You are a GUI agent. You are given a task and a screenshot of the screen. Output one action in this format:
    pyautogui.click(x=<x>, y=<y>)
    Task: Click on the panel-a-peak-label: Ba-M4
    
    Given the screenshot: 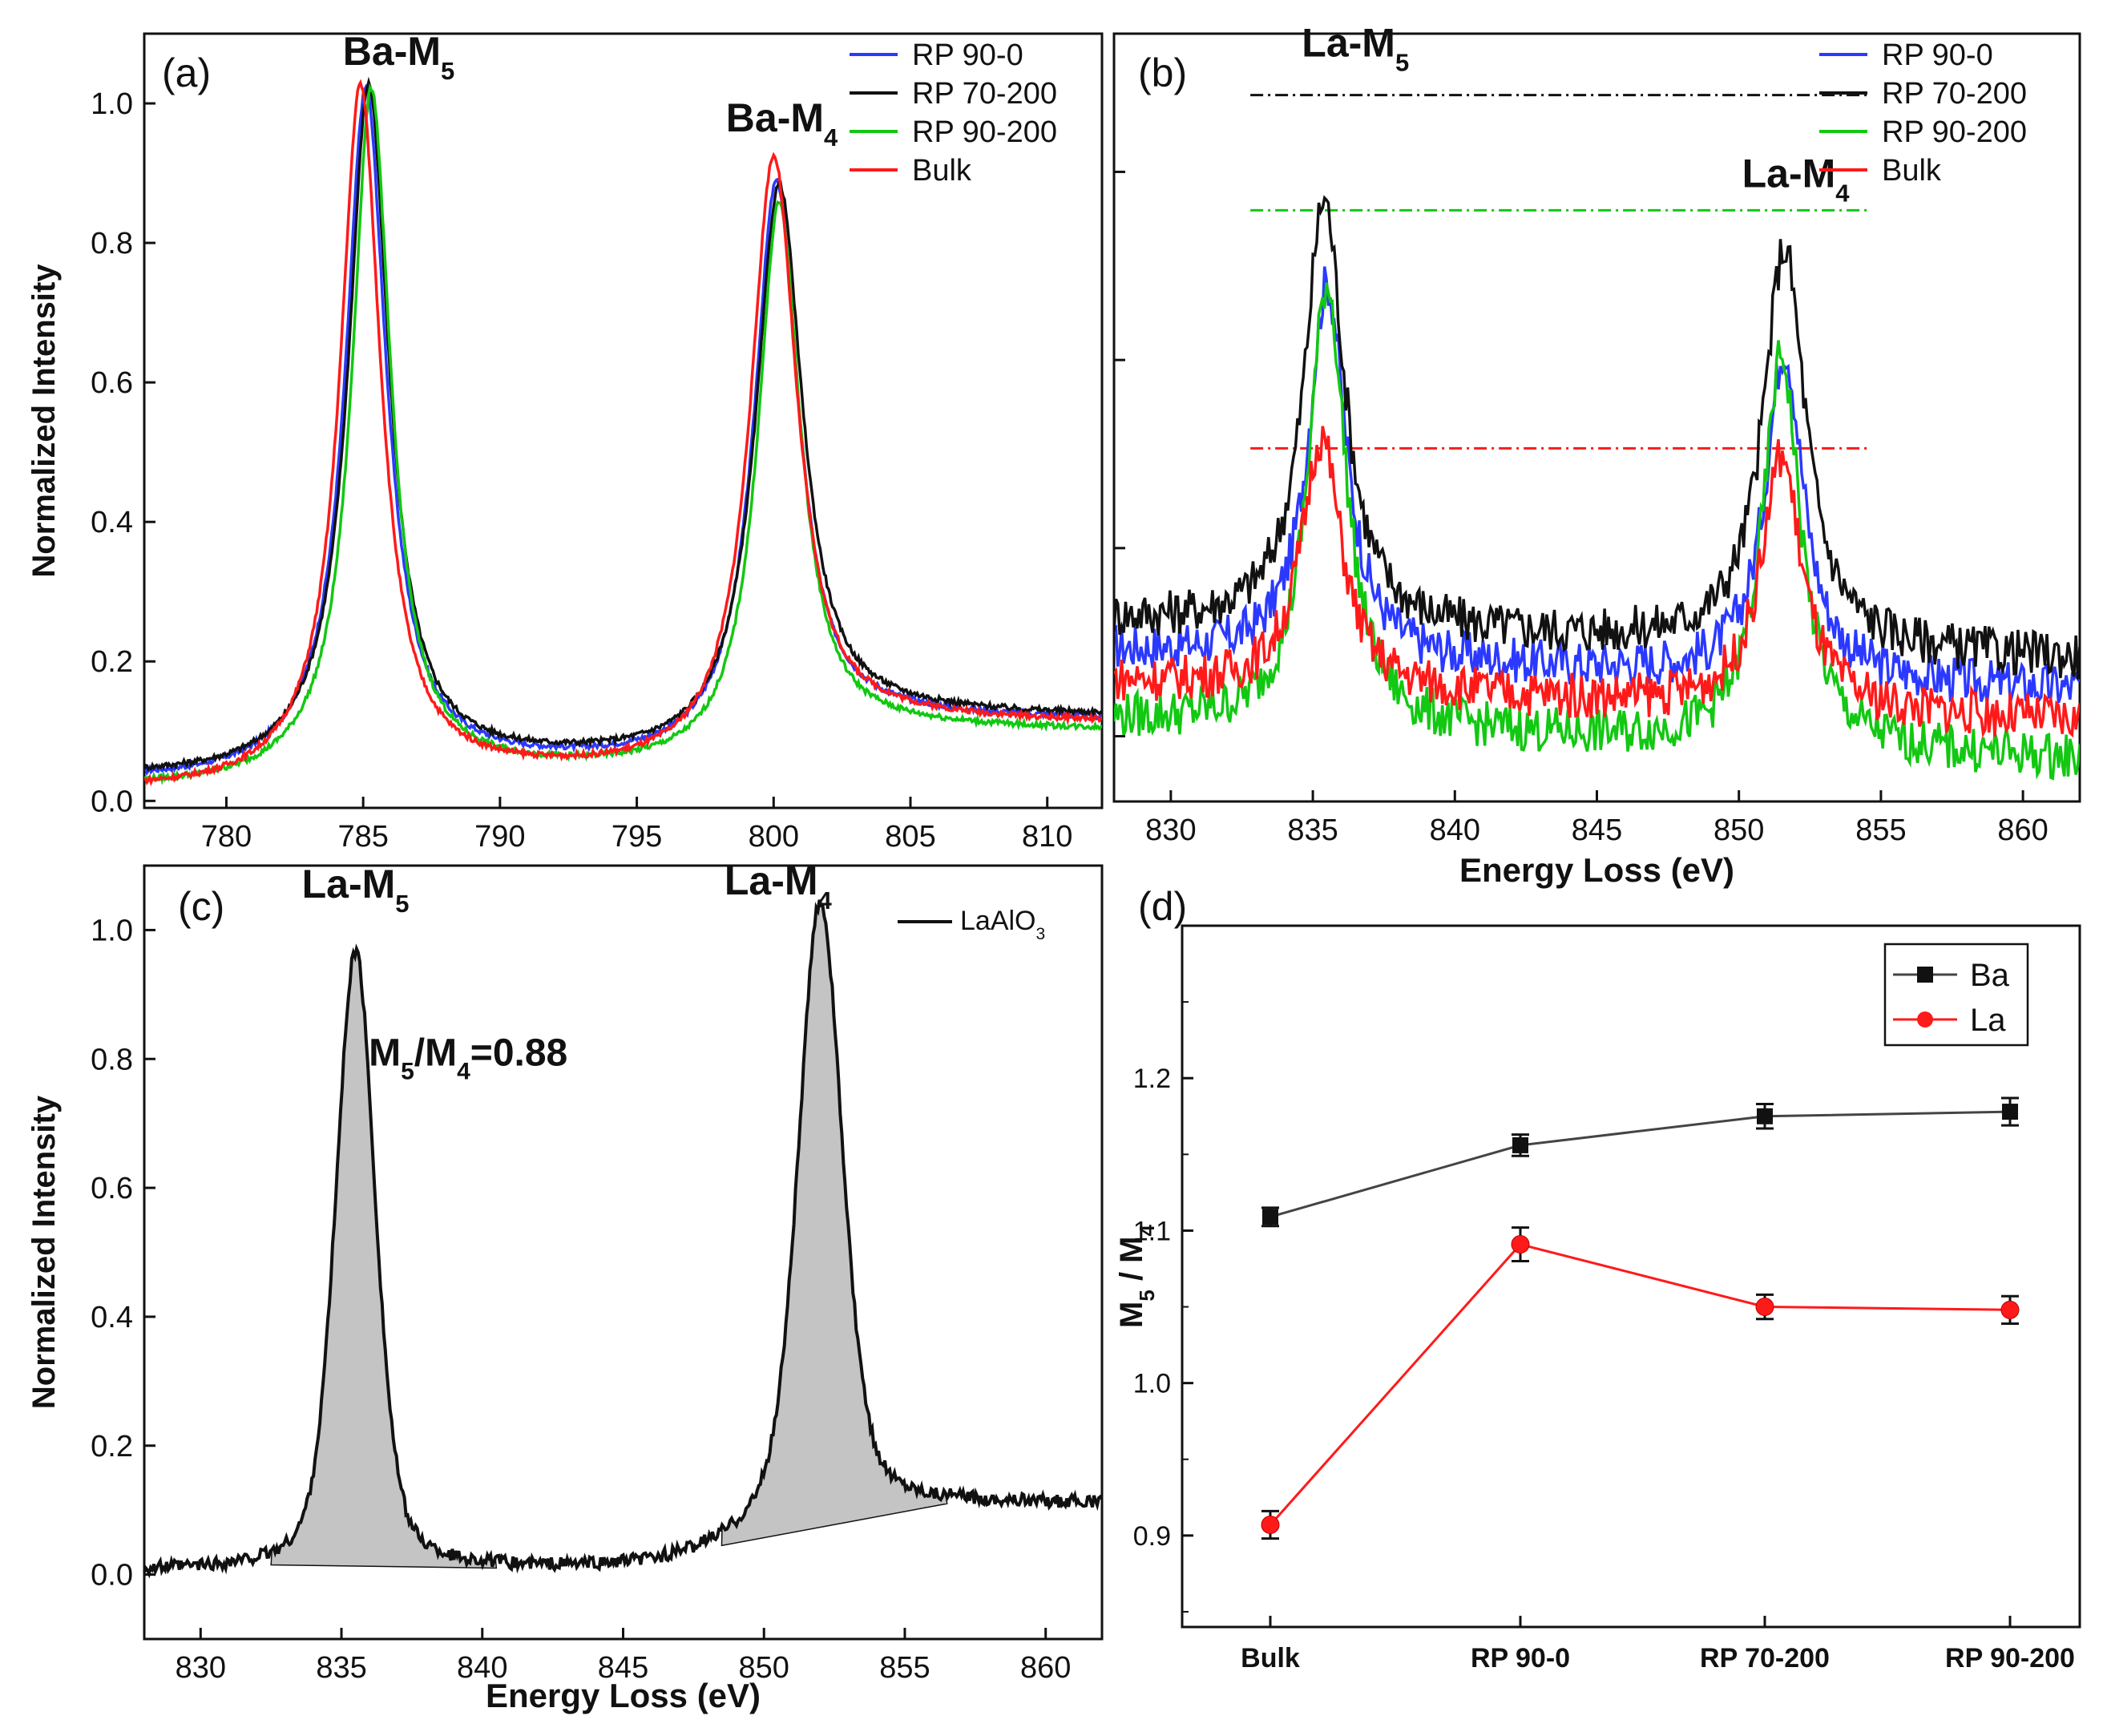 What is the action you would take?
    pyautogui.click(x=782, y=123)
    